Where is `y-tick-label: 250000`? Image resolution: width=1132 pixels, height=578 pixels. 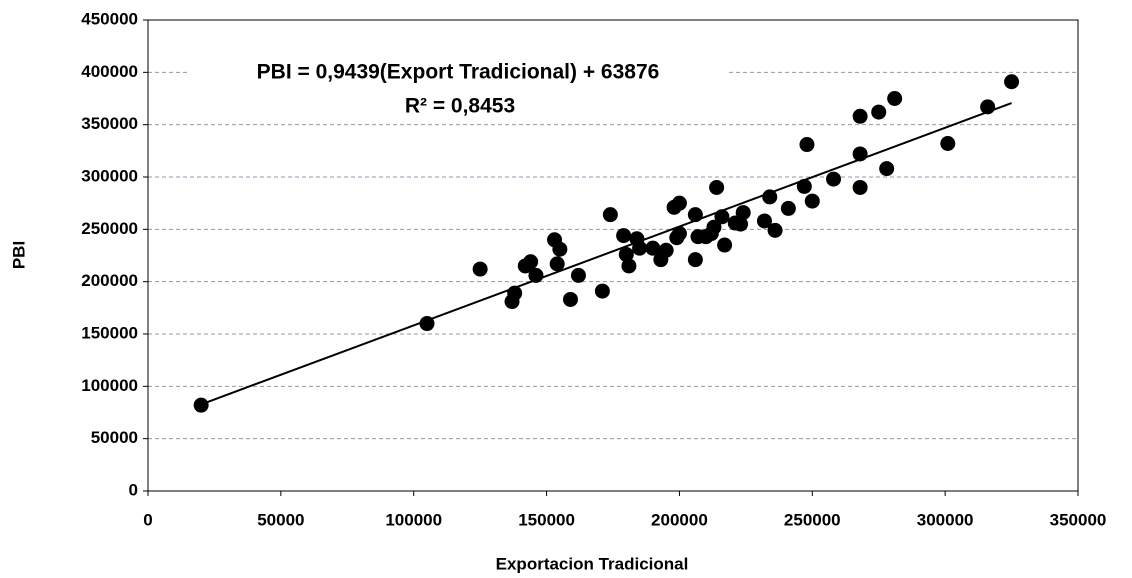
y-tick-label: 250000 is located at coordinates (109, 228).